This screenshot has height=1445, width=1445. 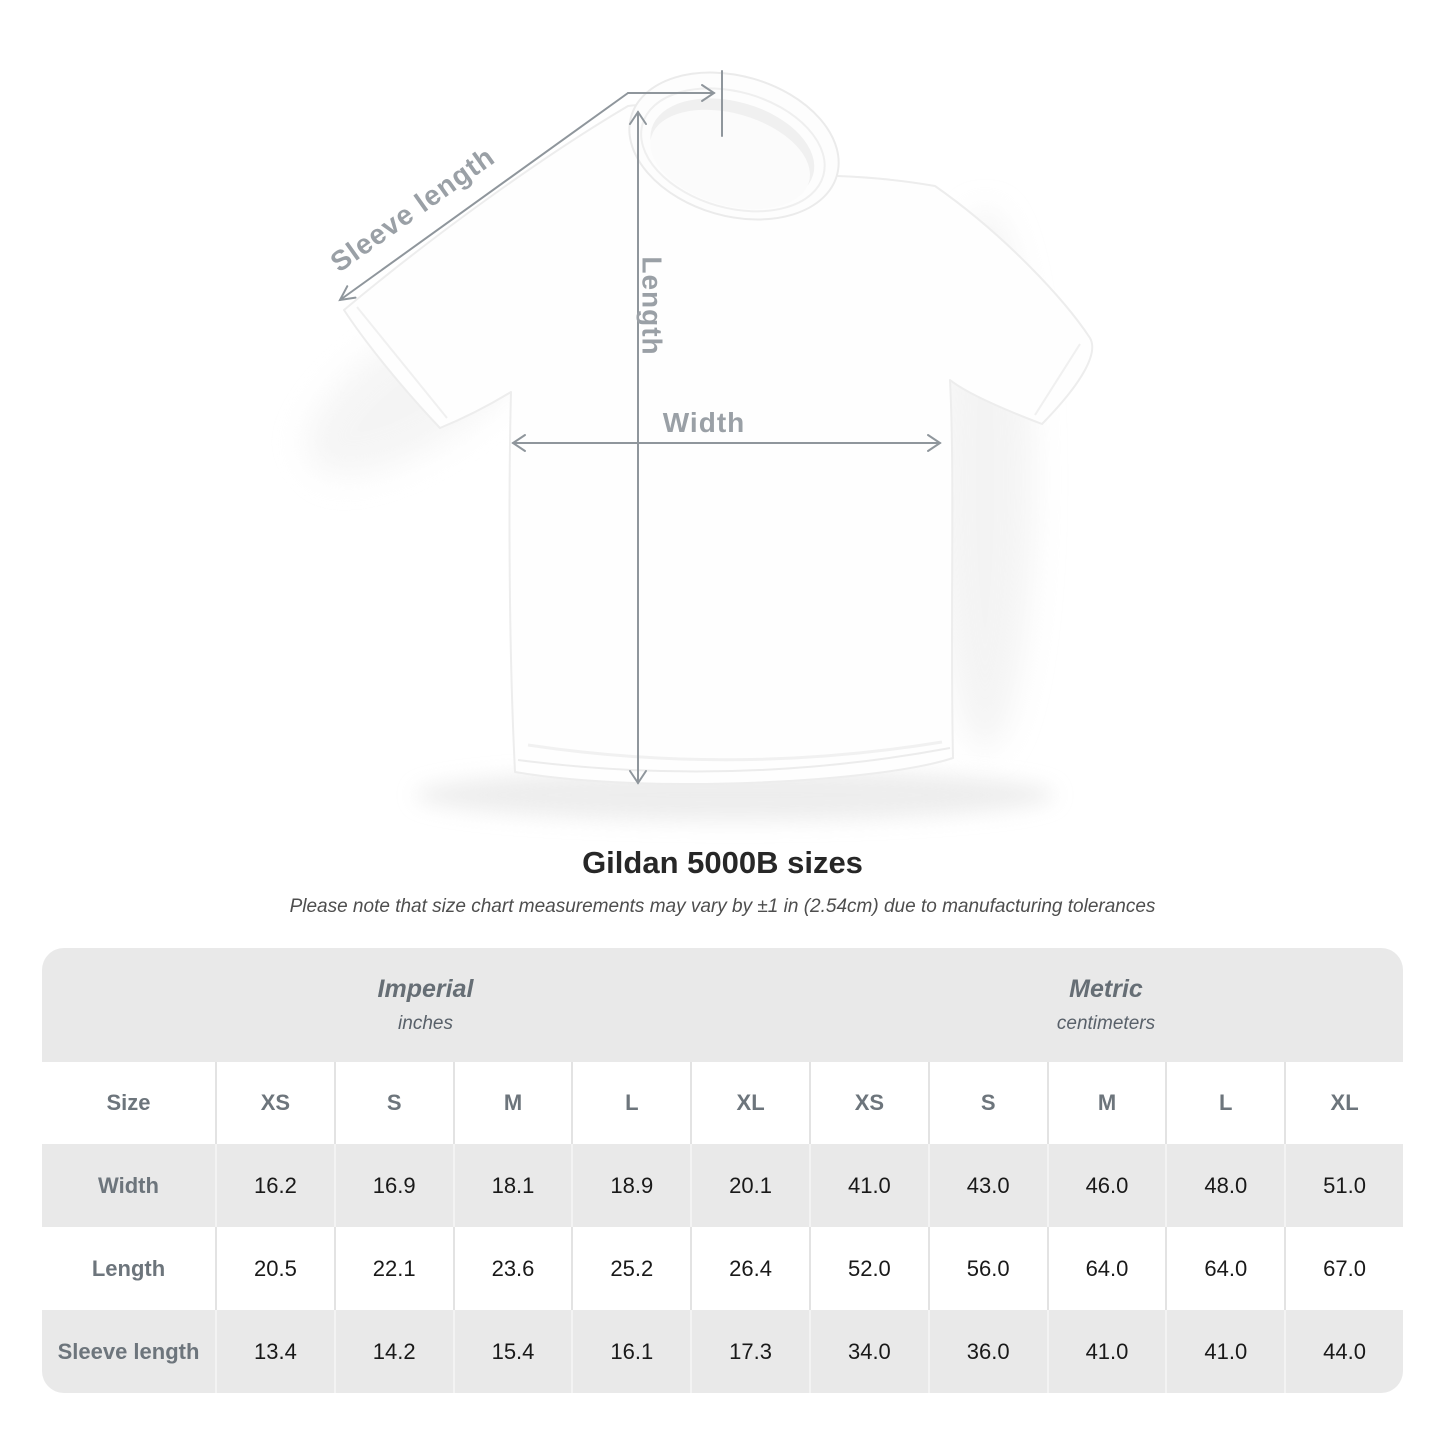 I want to click on sleeve-imperial-xs: 13.4, so click(x=274, y=1351).